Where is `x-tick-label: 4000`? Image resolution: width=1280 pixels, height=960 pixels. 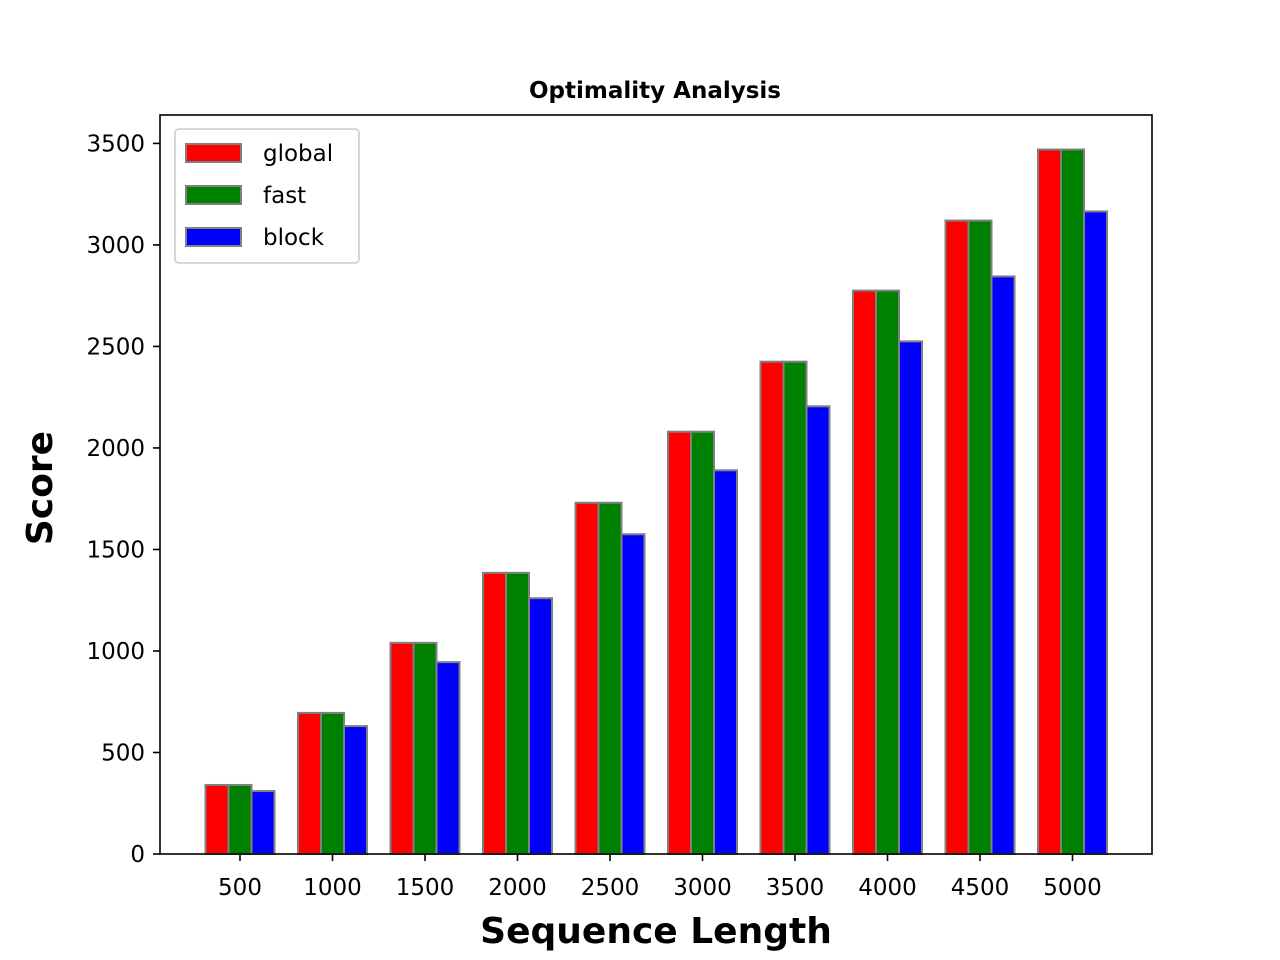 x-tick-label: 4000 is located at coordinates (887, 888).